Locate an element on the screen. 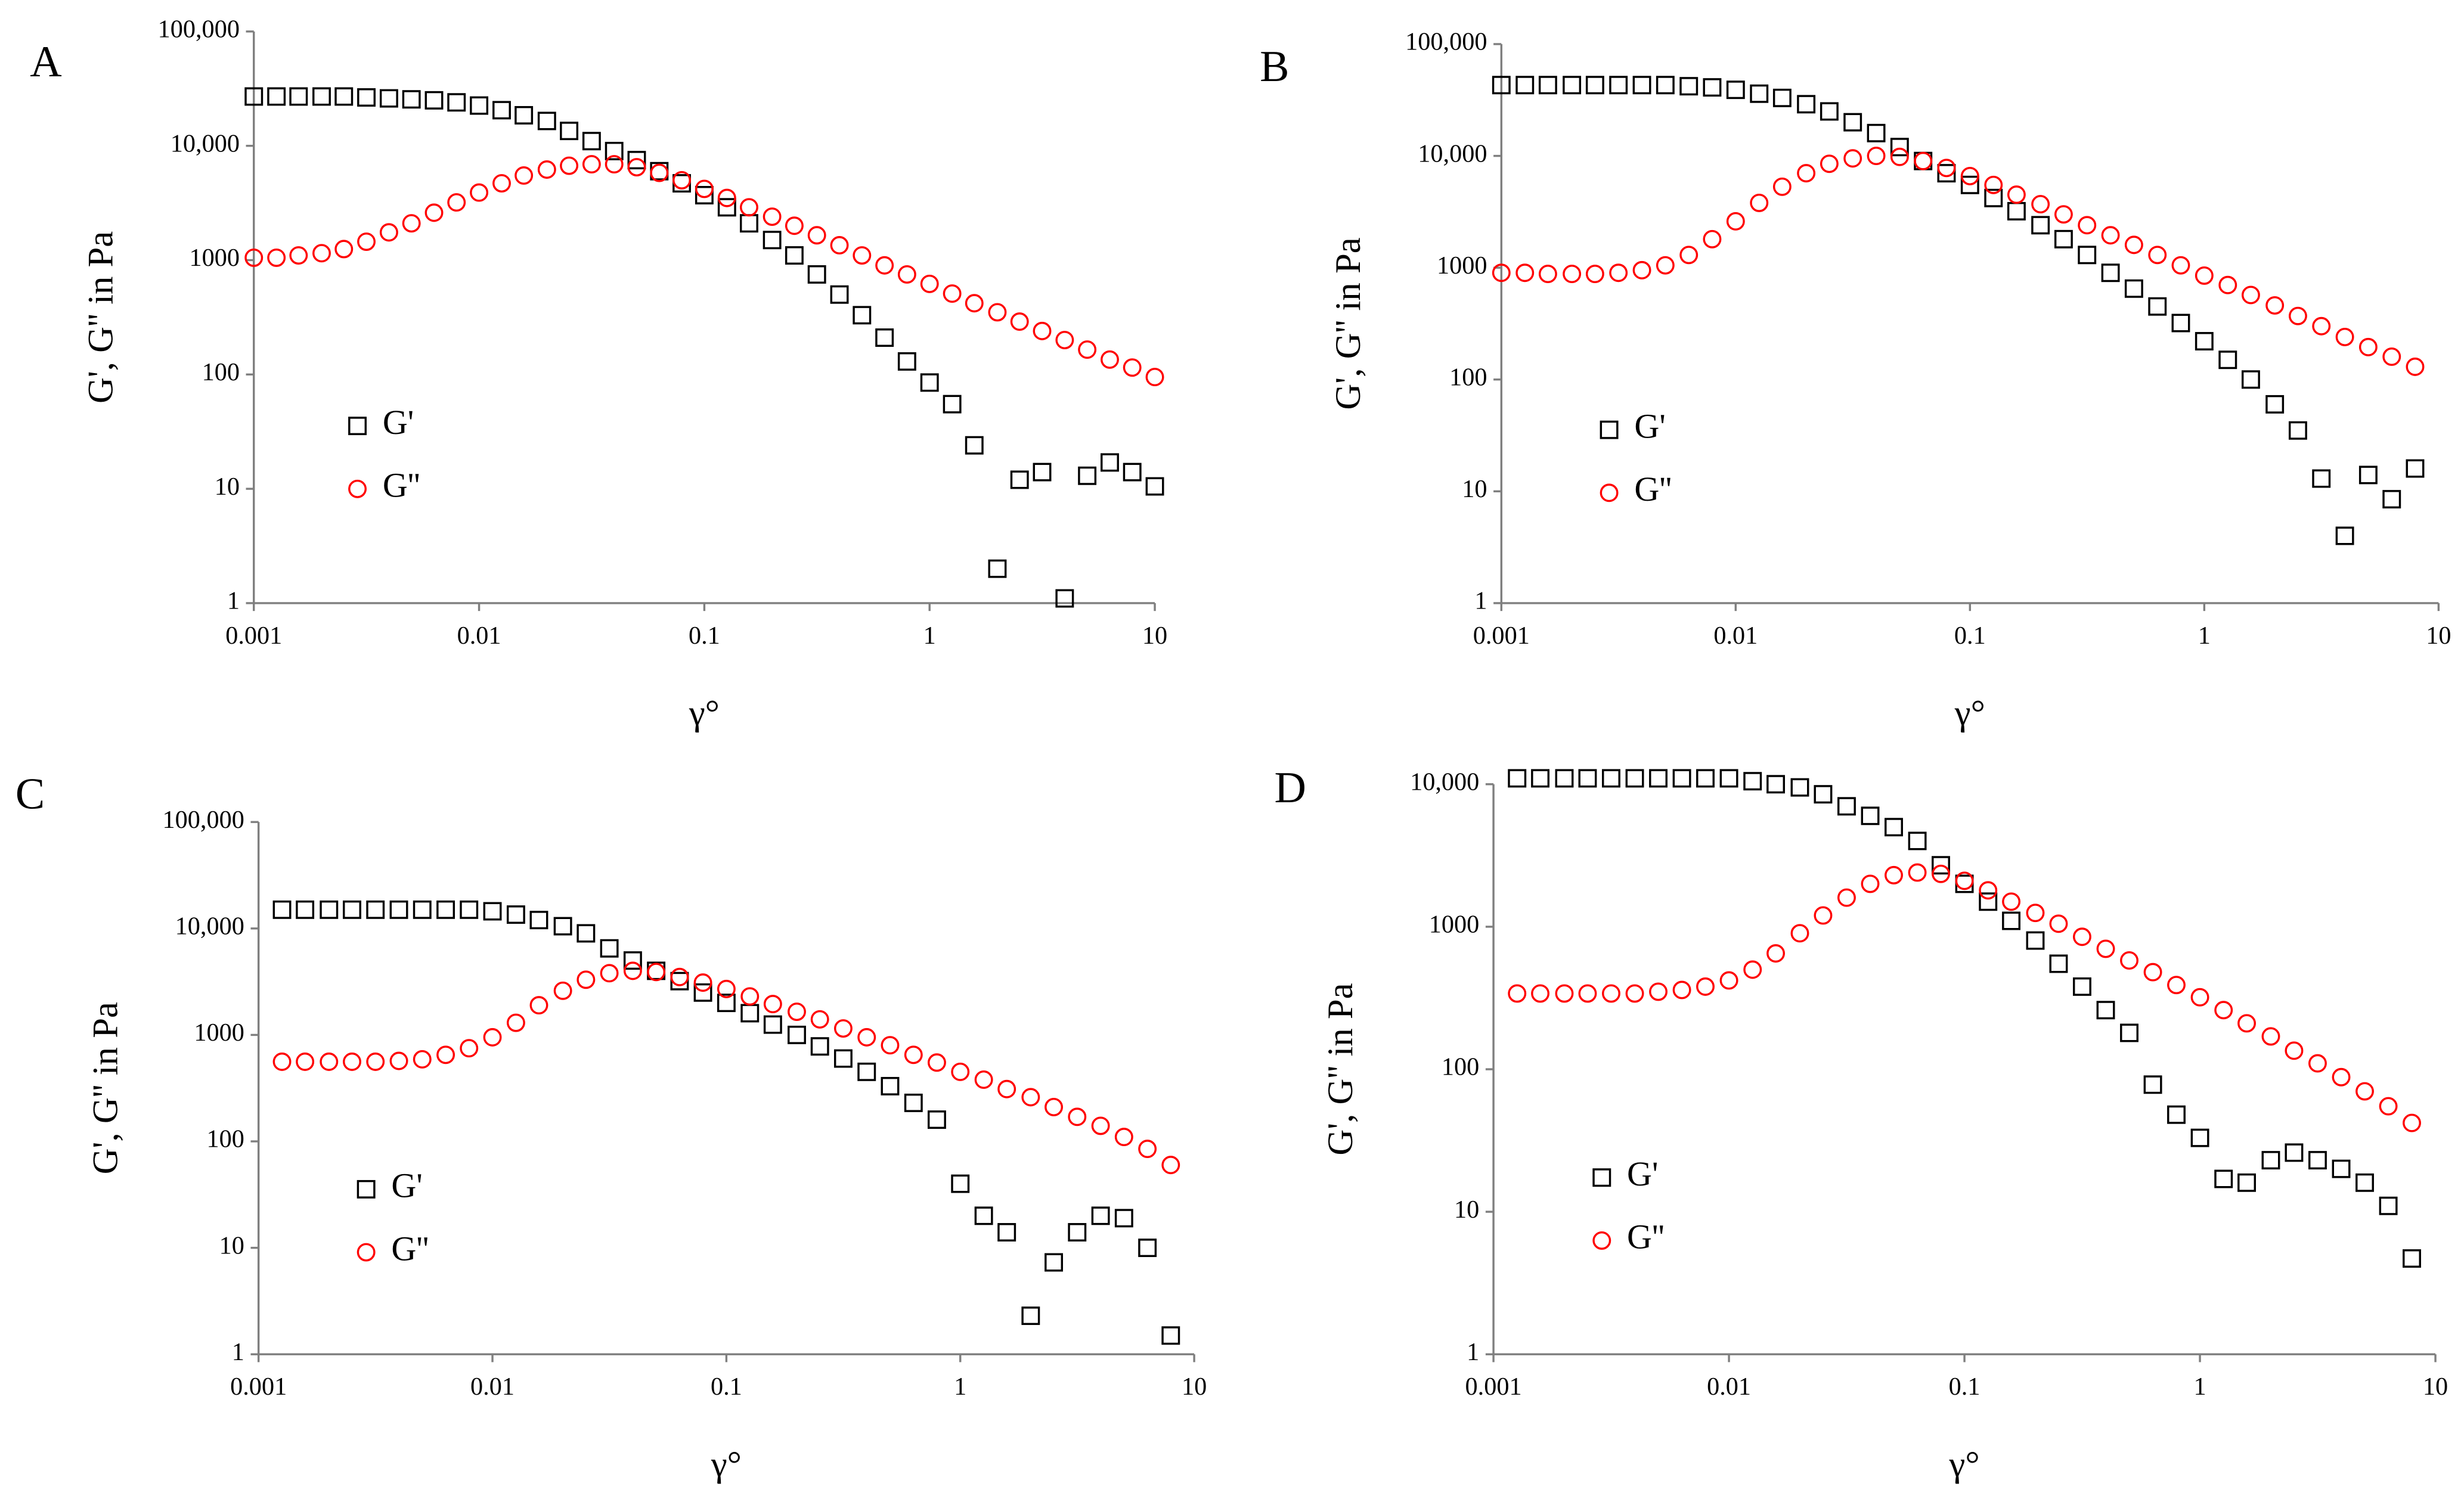 The image size is (2464, 1496). panel-label: D is located at coordinates (1290, 787).